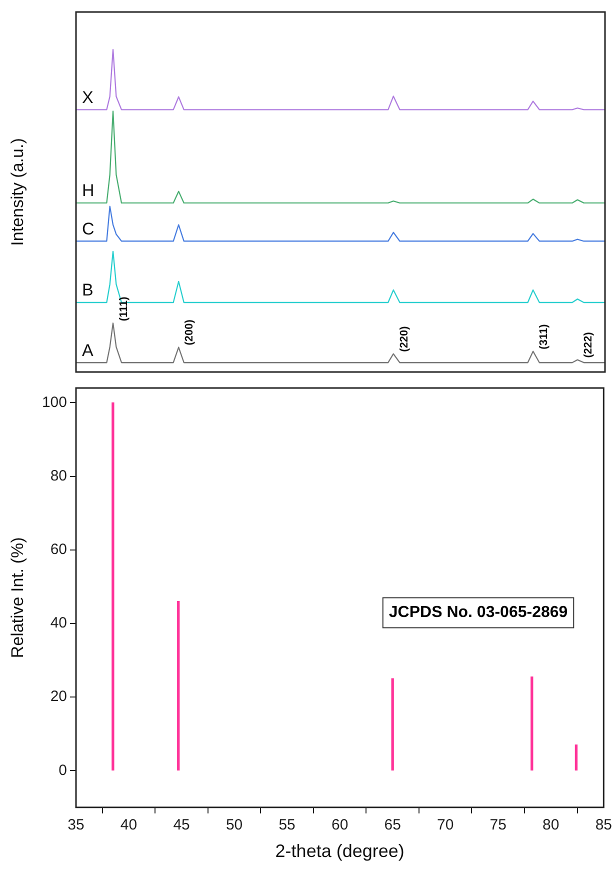 This screenshot has height=871, width=615. Describe the element at coordinates (603, 825) in the screenshot. I see `x-tick-label: 85` at that location.